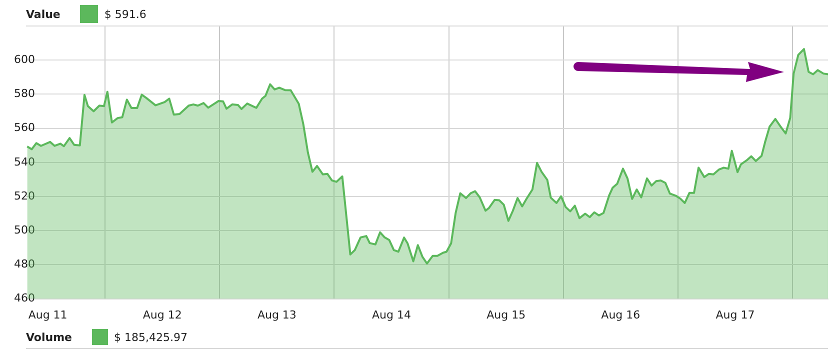  Describe the element at coordinates (24, 298) in the screenshot. I see `y-tick-label: 460` at that location.